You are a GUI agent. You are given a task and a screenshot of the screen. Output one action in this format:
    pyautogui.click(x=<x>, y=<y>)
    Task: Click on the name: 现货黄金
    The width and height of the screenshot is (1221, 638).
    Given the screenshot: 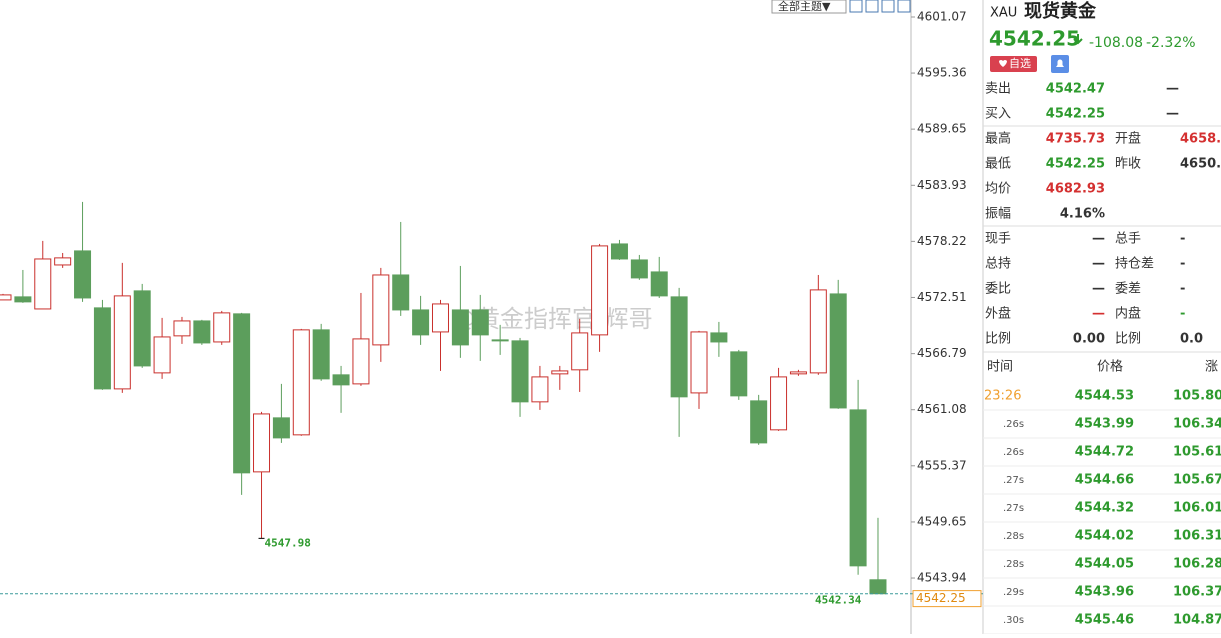 What is the action you would take?
    pyautogui.click(x=1060, y=11)
    